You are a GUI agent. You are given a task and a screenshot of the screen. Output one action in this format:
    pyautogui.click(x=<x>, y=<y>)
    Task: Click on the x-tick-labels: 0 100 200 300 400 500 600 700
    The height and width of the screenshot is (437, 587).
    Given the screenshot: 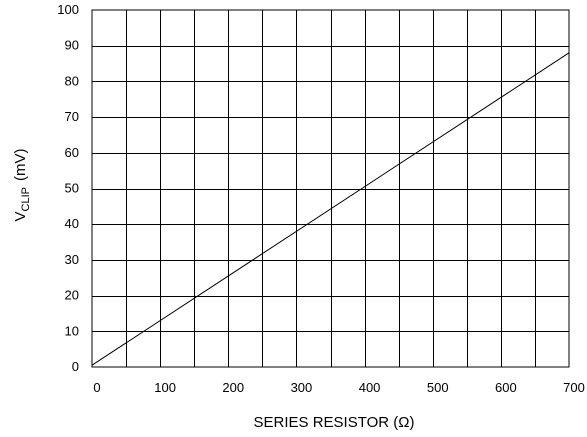 What is the action you would take?
    pyautogui.click(x=338, y=387)
    